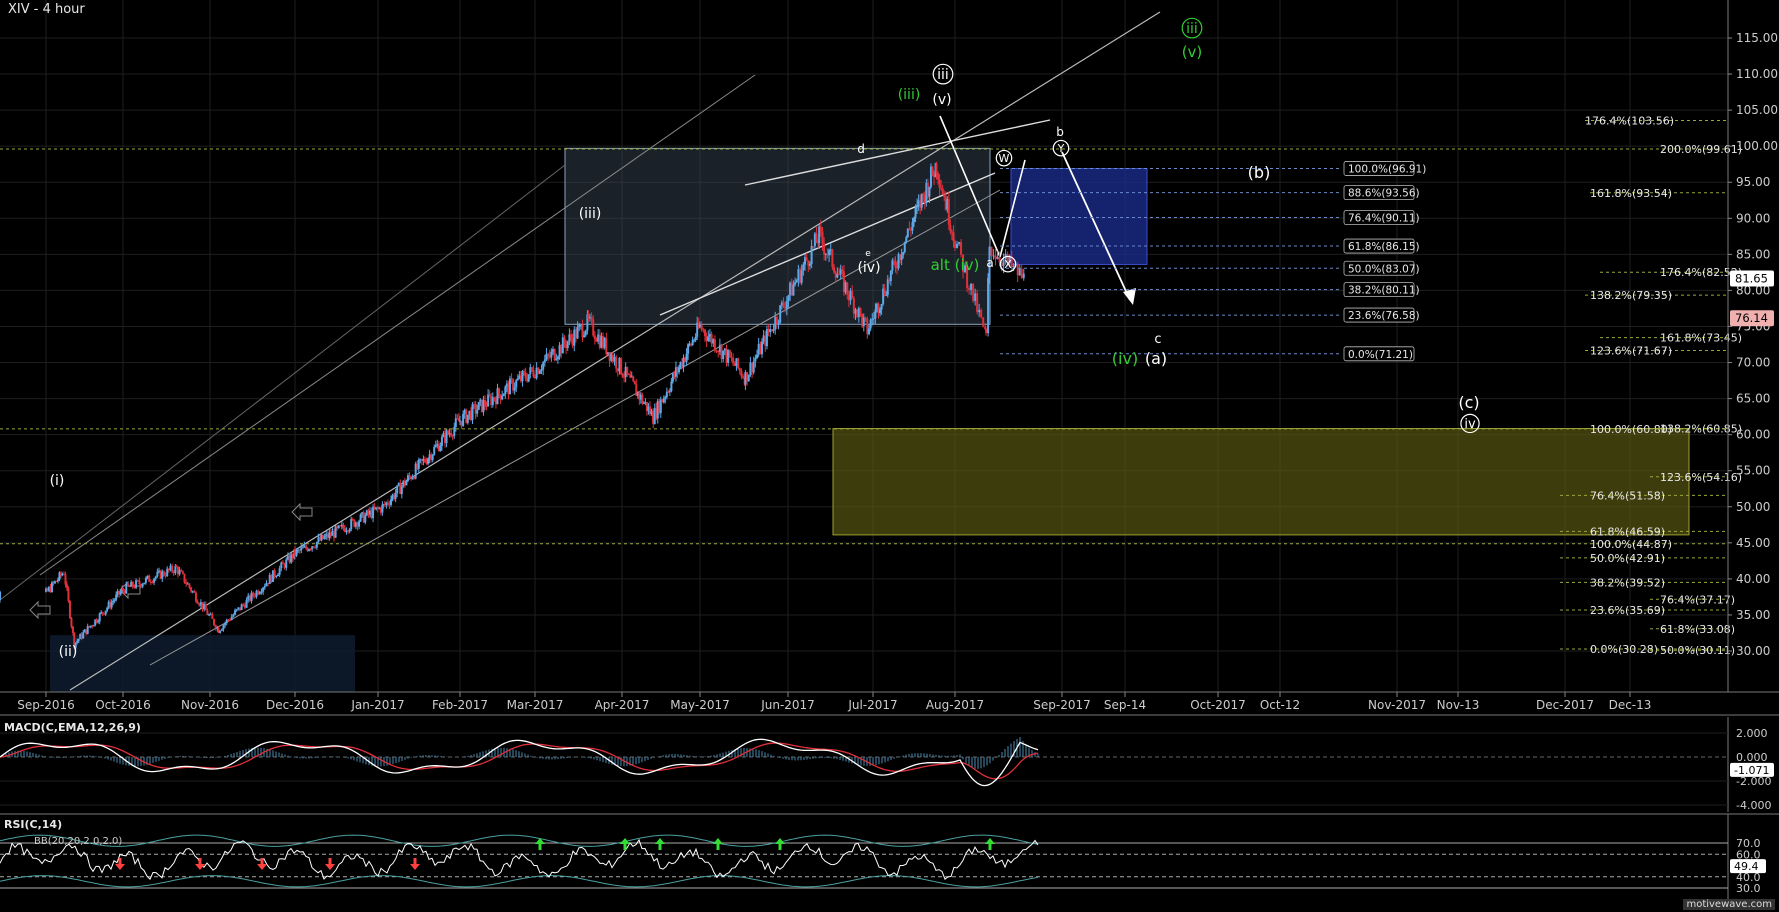  I want to click on fib-blue-label: 23.6%(76.58), so click(1384, 316).